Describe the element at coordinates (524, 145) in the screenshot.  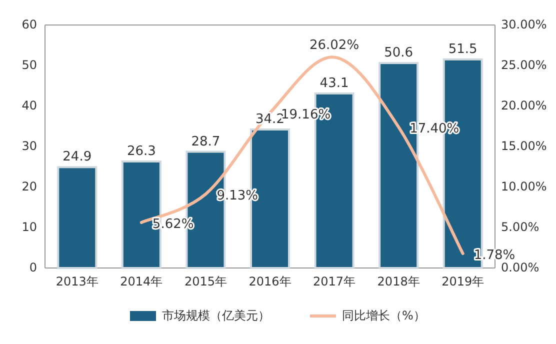
I see `y2-tick-label: 15.00%` at that location.